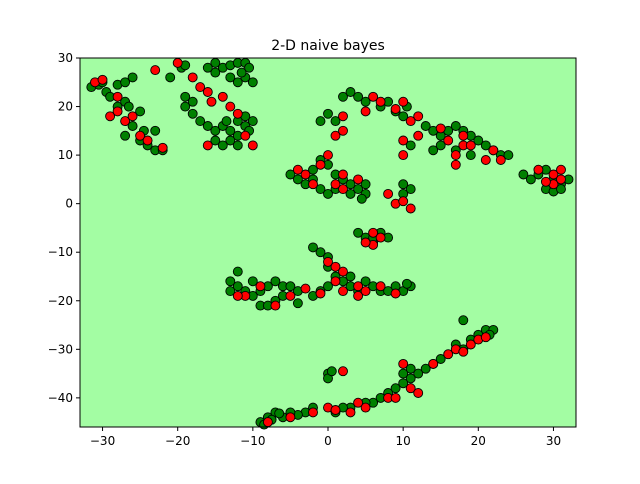 The image size is (640, 484). Describe the element at coordinates (328, 46) in the screenshot. I see `chart-title: 2-D naive bayes` at that location.